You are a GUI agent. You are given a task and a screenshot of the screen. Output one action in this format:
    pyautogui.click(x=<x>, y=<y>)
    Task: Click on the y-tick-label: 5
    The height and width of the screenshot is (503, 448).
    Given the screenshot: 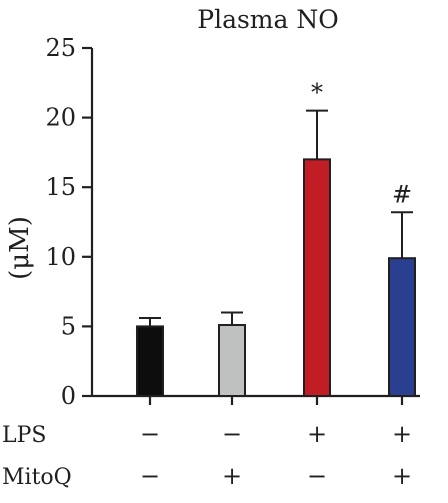 What is the action you would take?
    pyautogui.click(x=68, y=326)
    